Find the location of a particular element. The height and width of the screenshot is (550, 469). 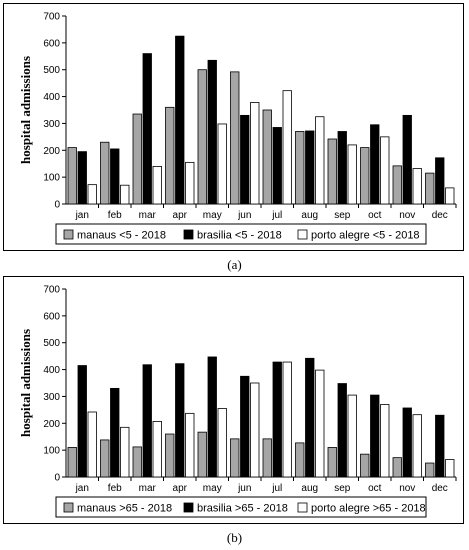

y-tick-label: 300 is located at coordinates (51, 124).